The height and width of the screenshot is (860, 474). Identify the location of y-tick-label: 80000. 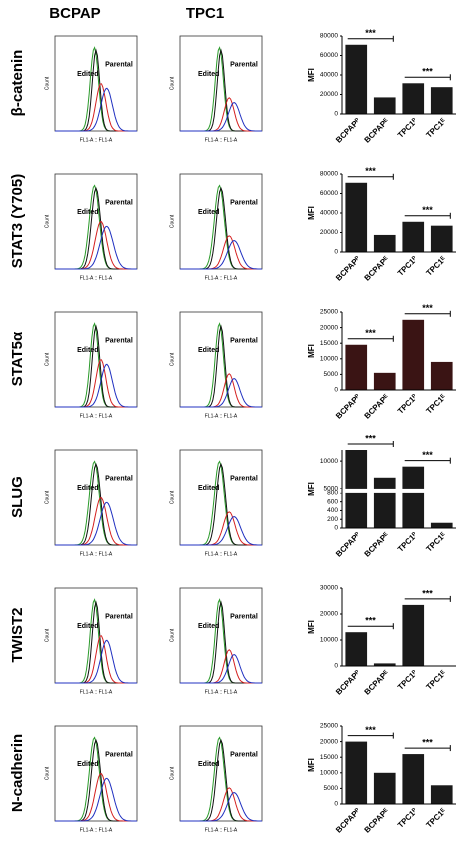
(329, 174).